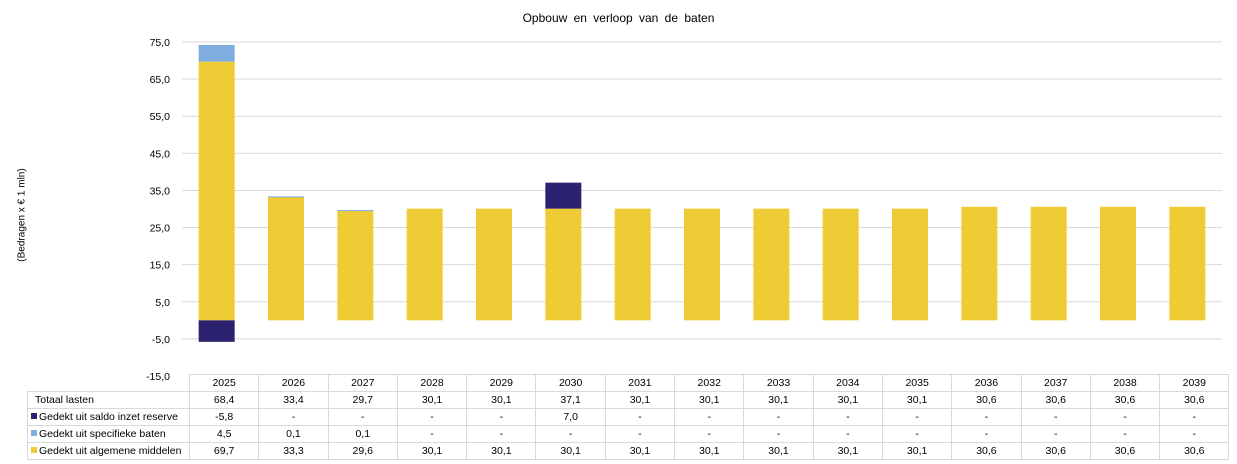 Image resolution: width=1237 pixels, height=464 pixels. I want to click on y-tick-label: 15,0, so click(160, 266).